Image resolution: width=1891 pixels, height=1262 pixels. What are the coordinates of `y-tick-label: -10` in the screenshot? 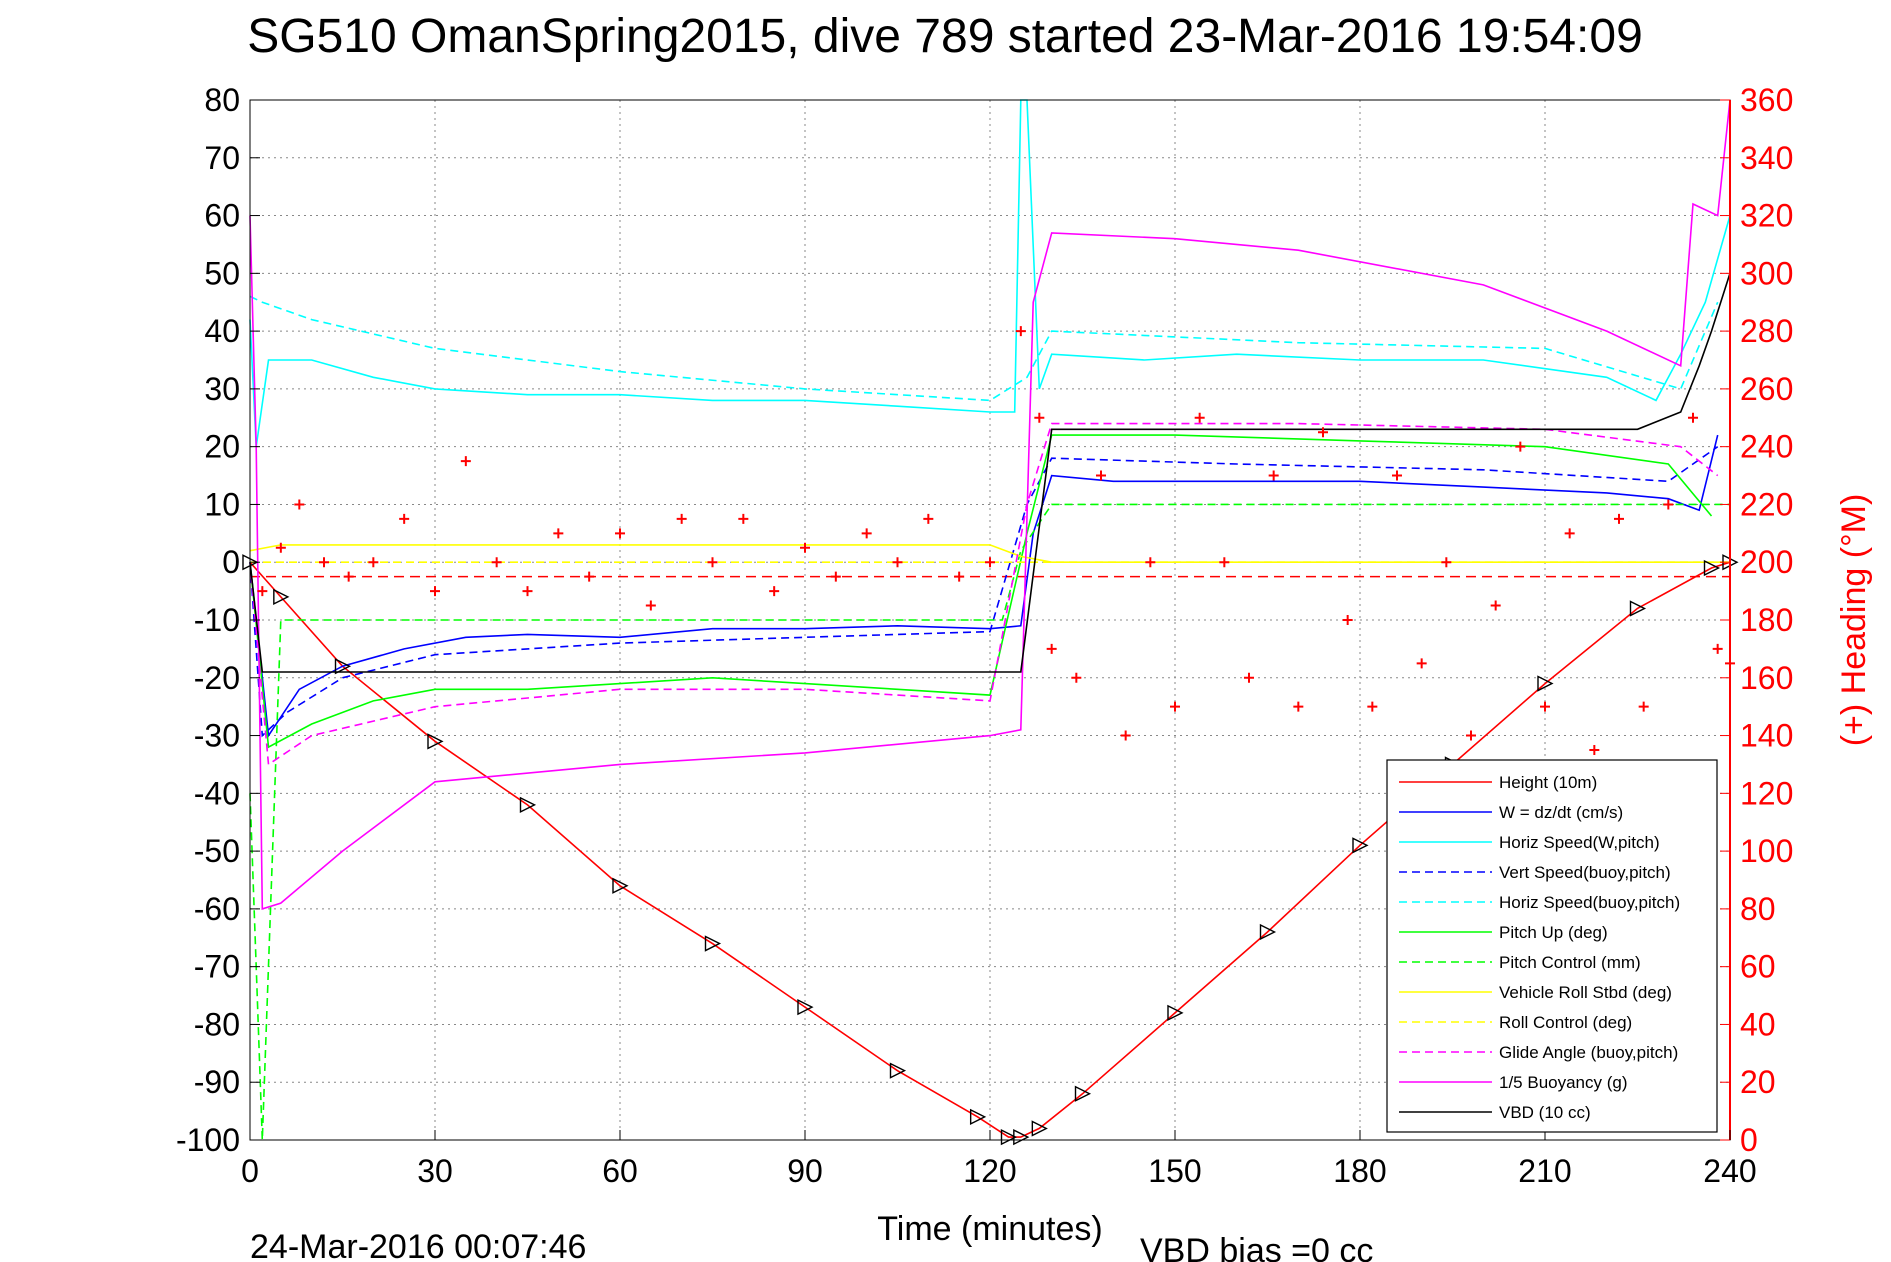 It's located at (217, 620).